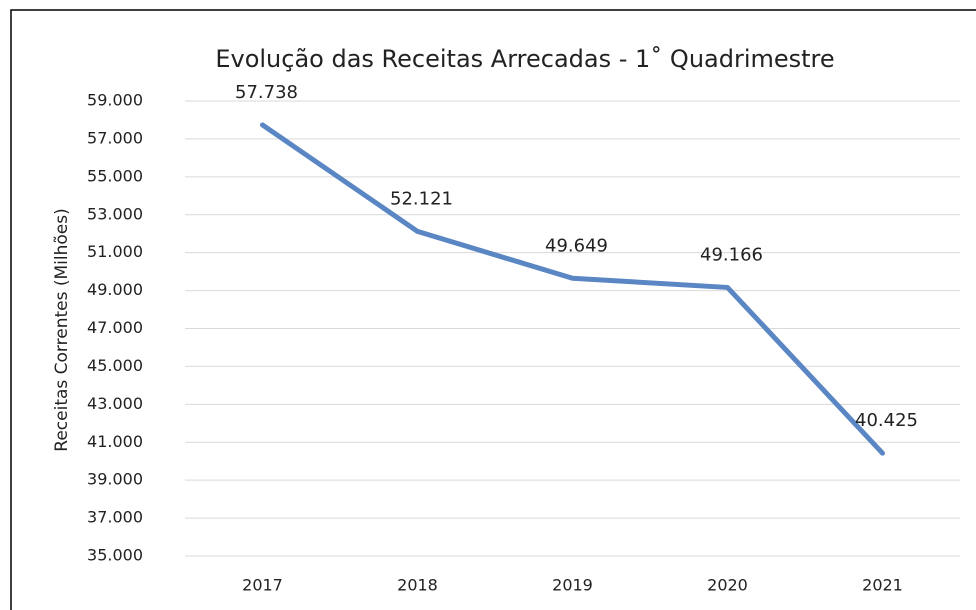 This screenshot has width=976, height=610. Describe the element at coordinates (262, 585) in the screenshot. I see `x-tick-label: 2017` at that location.